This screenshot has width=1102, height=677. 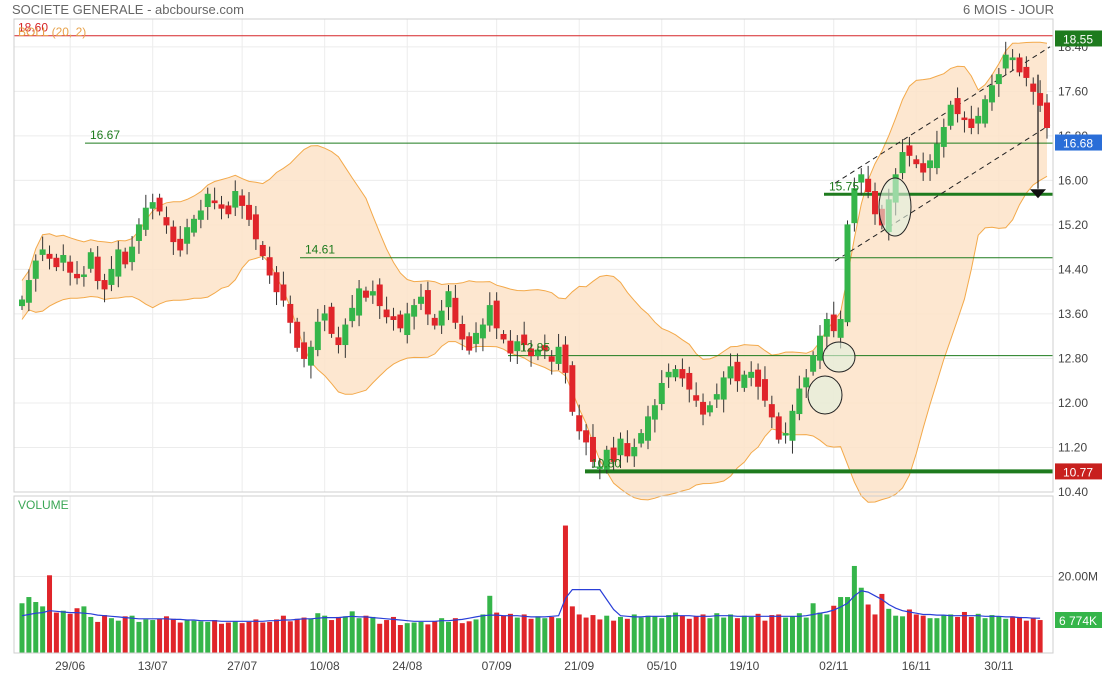 I want to click on horizontal-line-label: 16.67, so click(x=105, y=135).